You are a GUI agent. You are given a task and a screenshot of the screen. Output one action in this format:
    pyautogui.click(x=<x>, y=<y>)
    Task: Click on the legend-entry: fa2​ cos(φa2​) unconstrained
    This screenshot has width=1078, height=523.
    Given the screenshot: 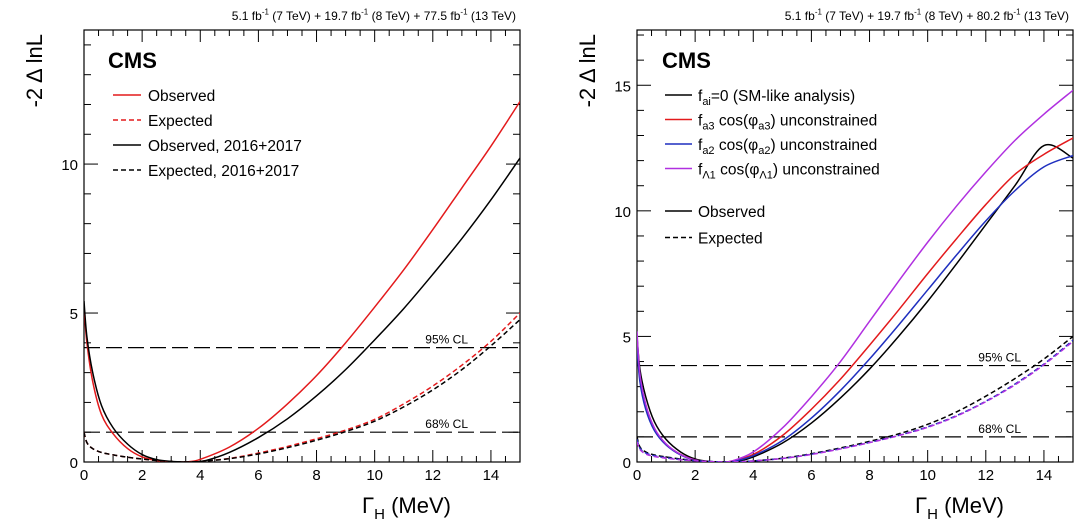 What is the action you would take?
    pyautogui.click(x=787, y=147)
    